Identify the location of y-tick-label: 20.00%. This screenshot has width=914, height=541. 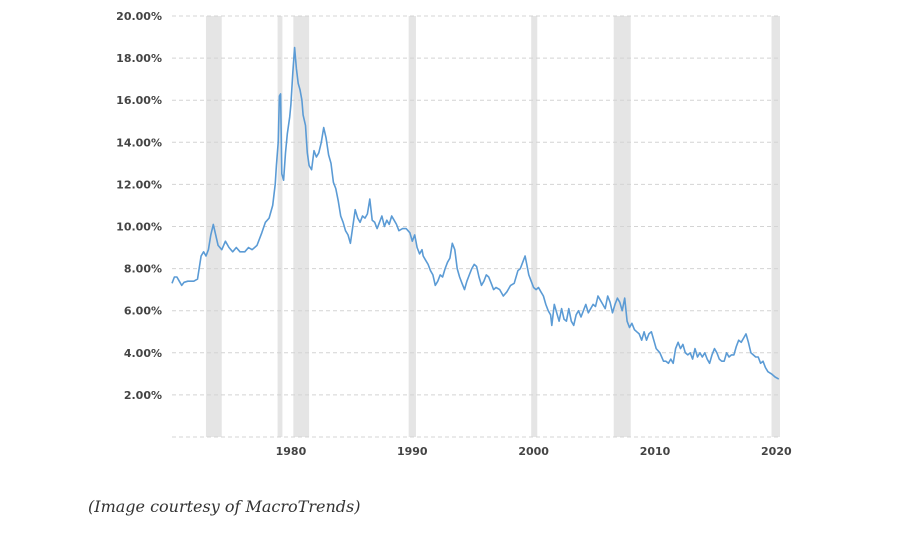
(139, 16).